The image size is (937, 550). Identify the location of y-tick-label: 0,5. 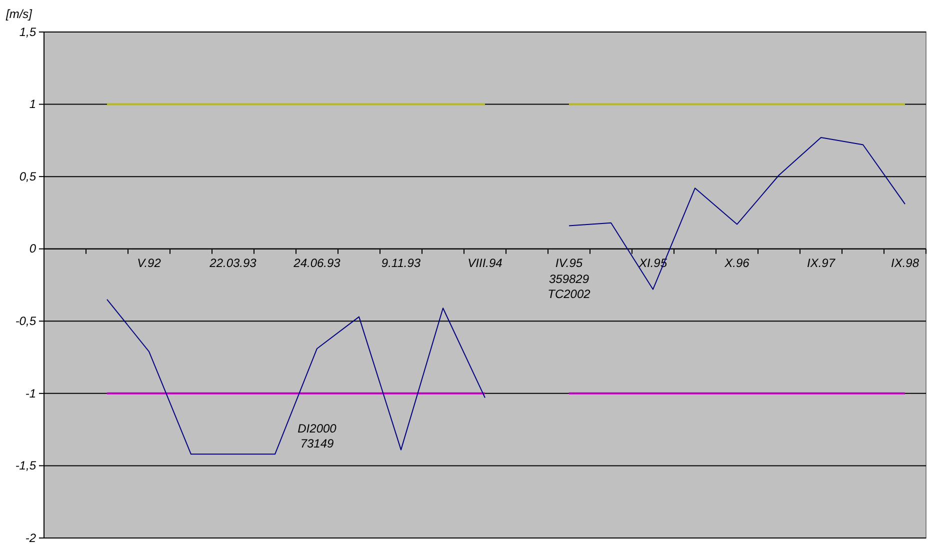
(27, 176).